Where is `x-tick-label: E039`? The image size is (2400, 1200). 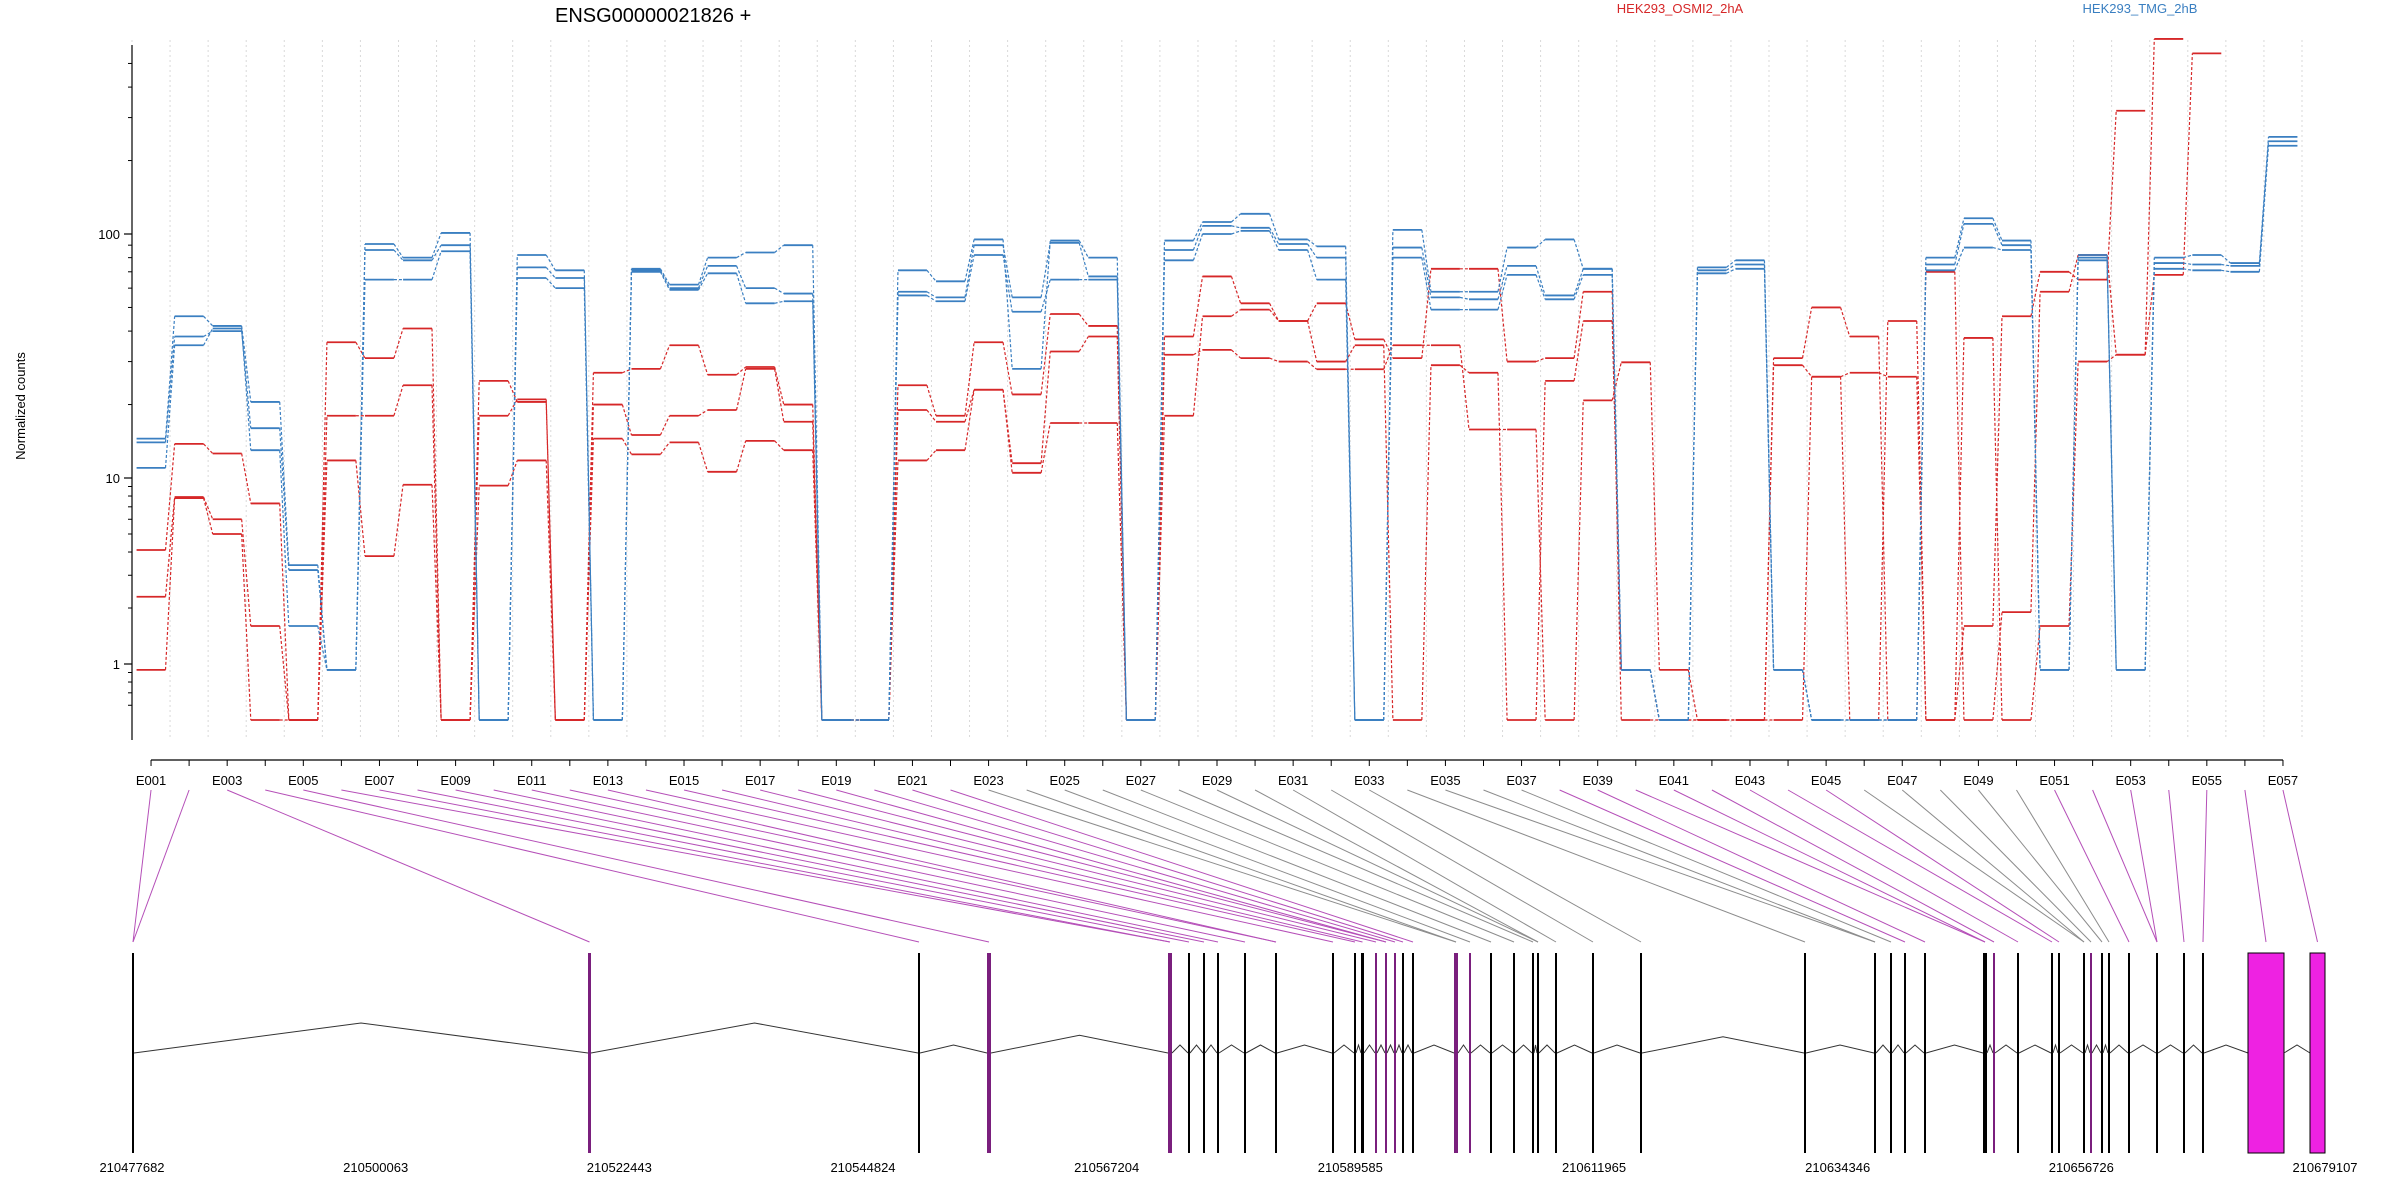 x-tick-label: E039 is located at coordinates (1598, 780).